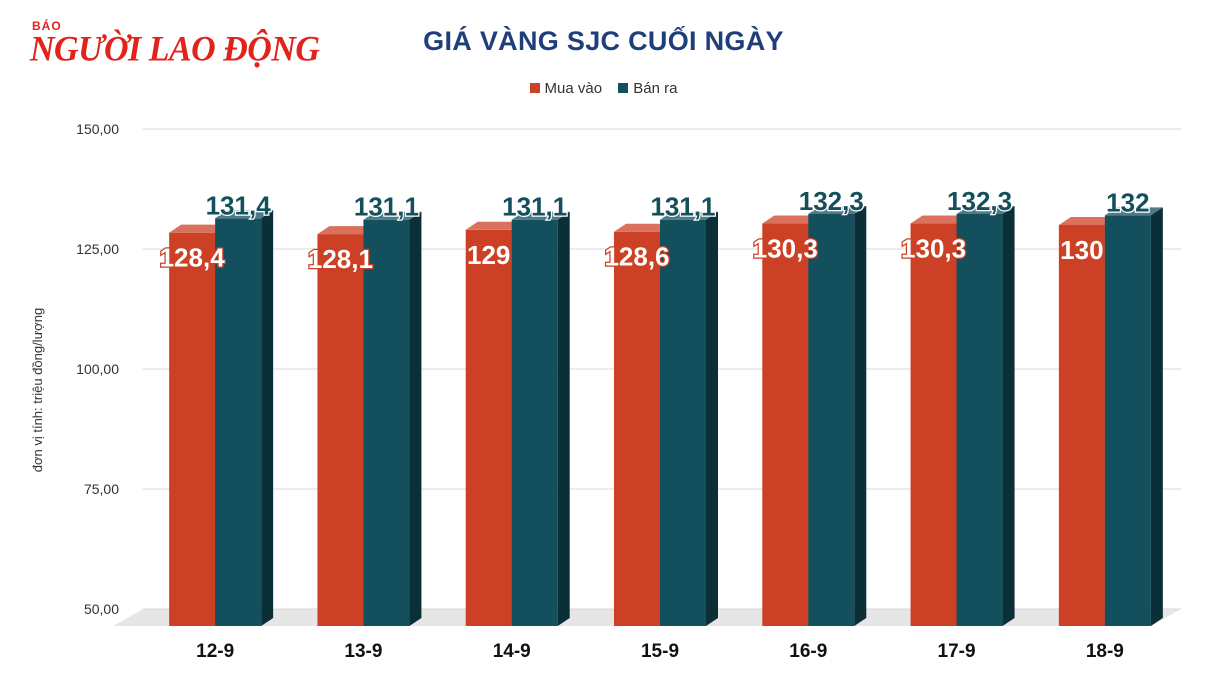 The image size is (1207, 680). Describe the element at coordinates (623, 88) in the screenshot. I see `legend-swatch-sell` at that location.